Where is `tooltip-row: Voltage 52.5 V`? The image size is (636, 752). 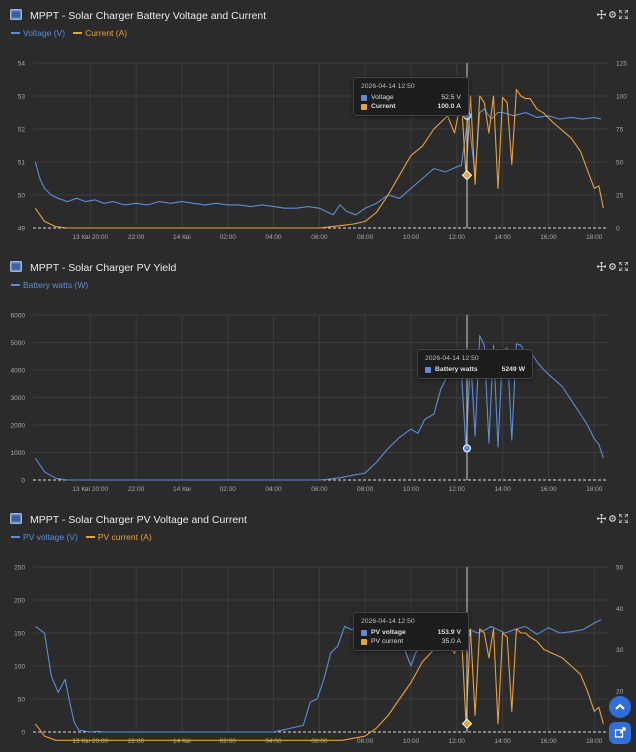 tooltip-row: Voltage 52.5 V is located at coordinates (411, 97).